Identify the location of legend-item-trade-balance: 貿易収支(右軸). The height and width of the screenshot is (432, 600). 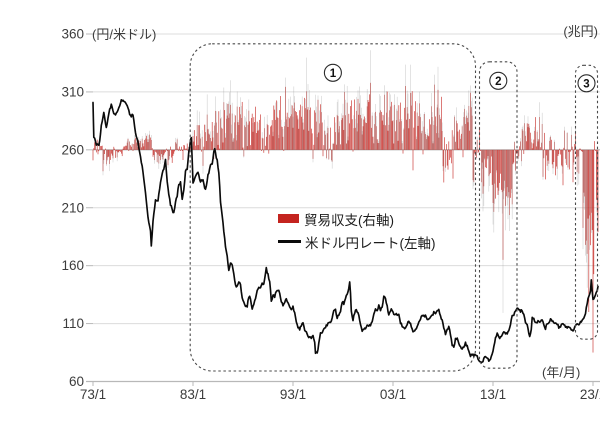
(357, 218).